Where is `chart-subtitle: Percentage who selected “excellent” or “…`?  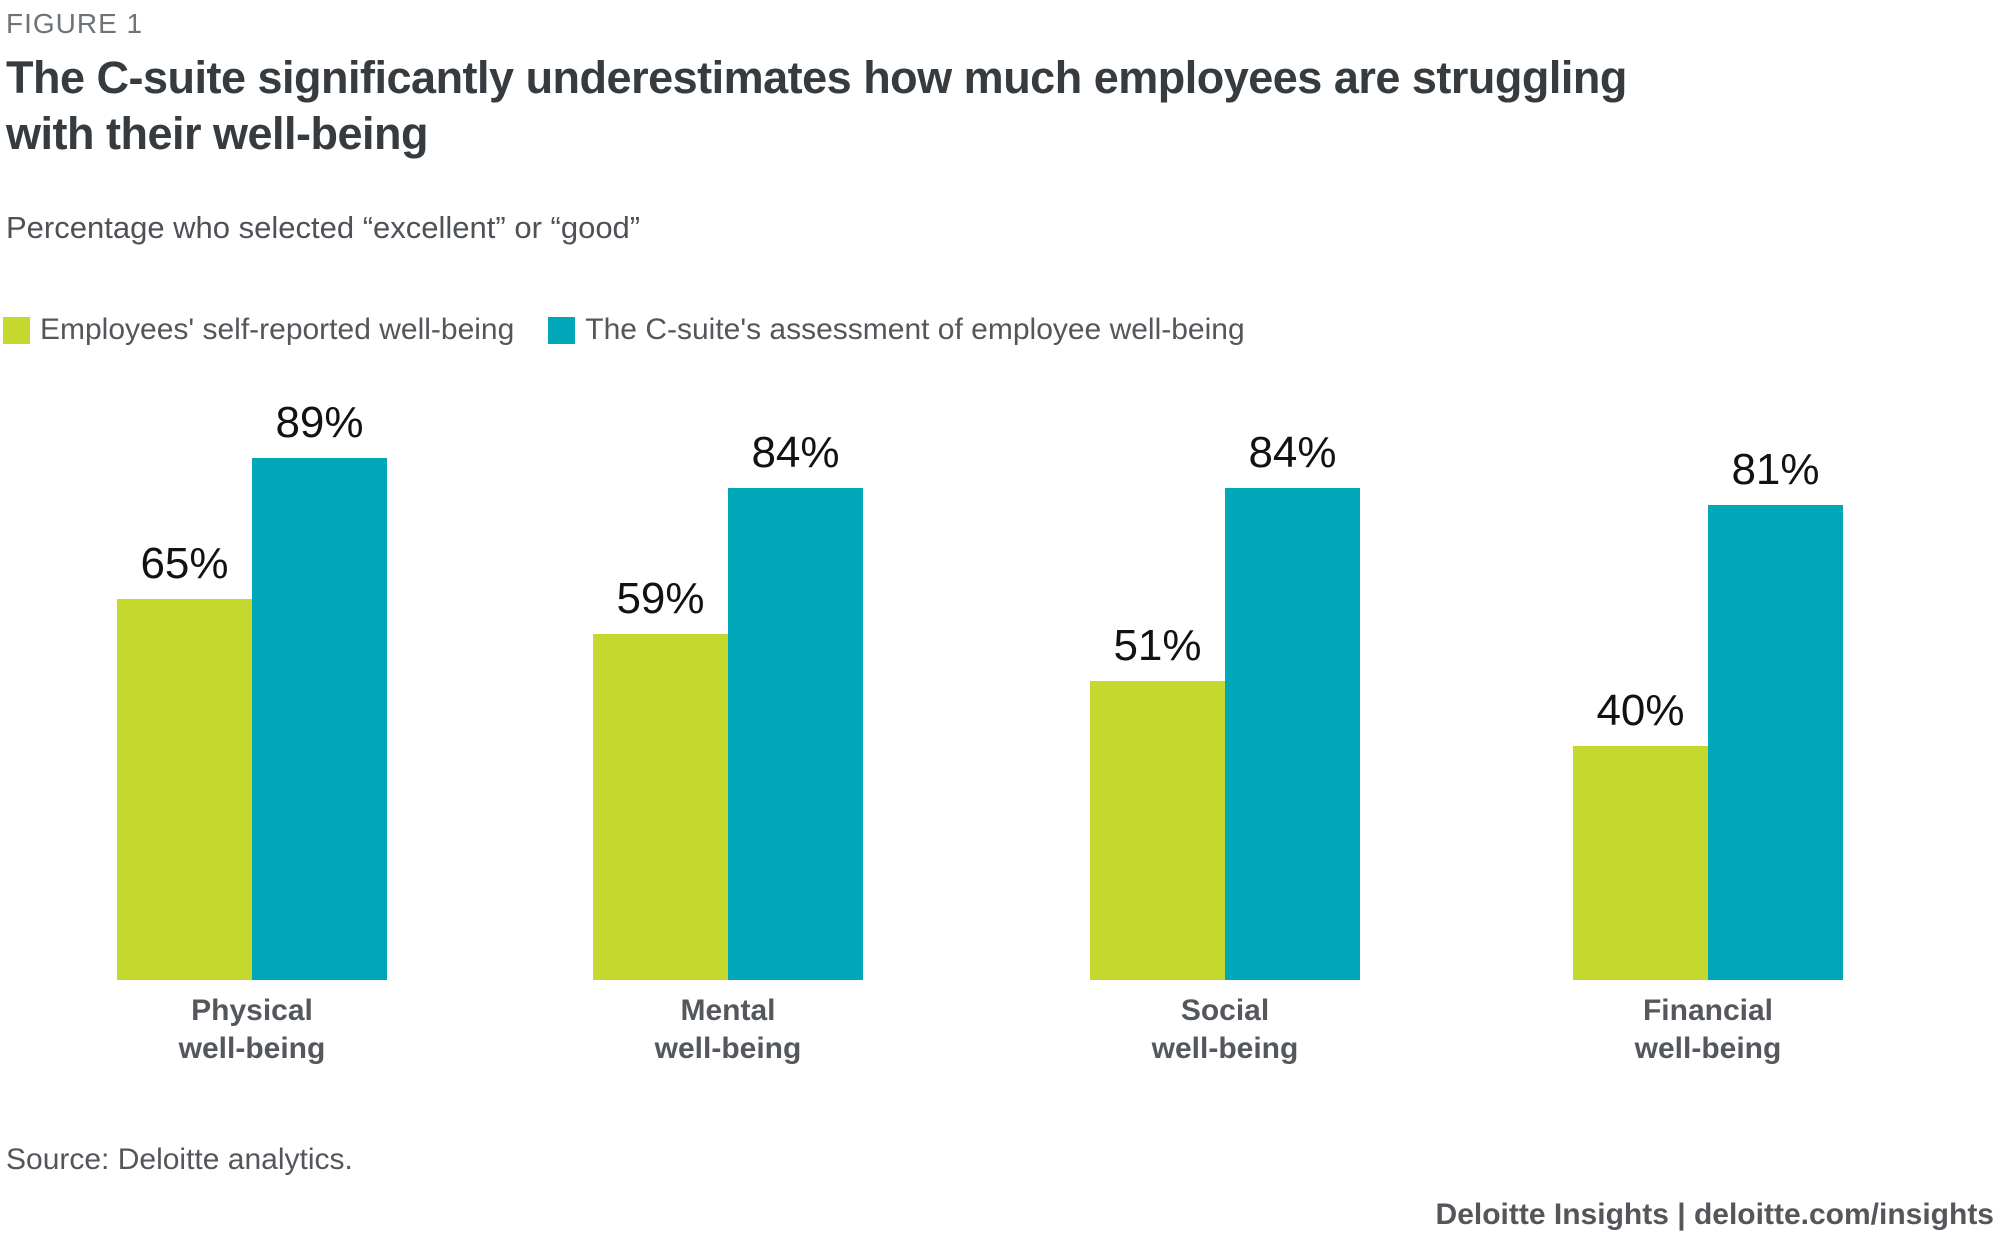
chart-subtitle: Percentage who selected “excellent” or “… is located at coordinates (323, 227).